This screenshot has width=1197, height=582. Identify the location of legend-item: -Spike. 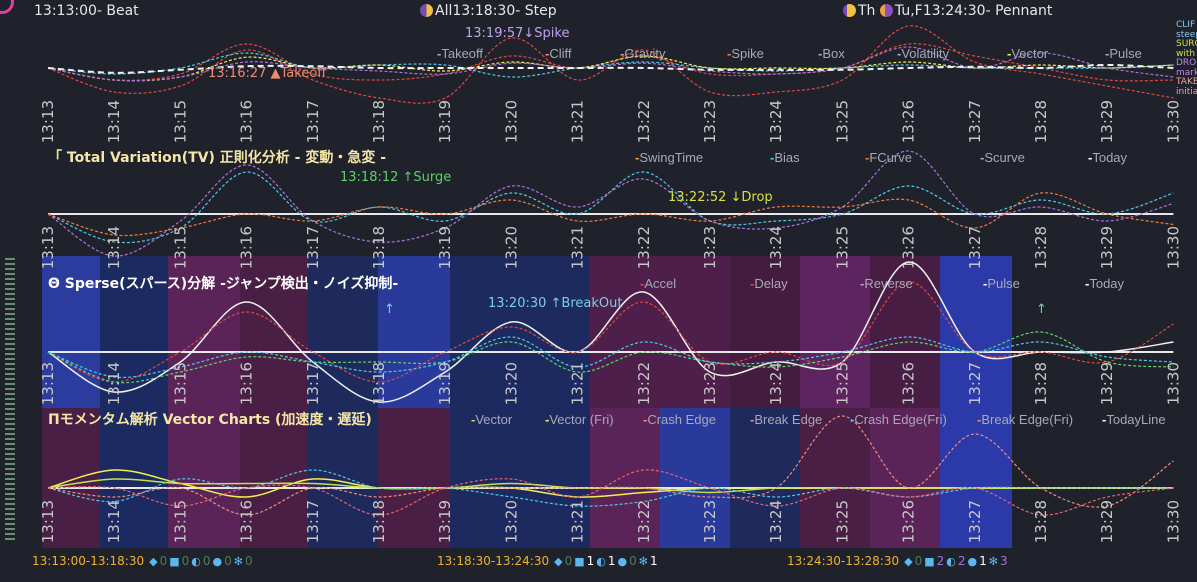
(745, 54).